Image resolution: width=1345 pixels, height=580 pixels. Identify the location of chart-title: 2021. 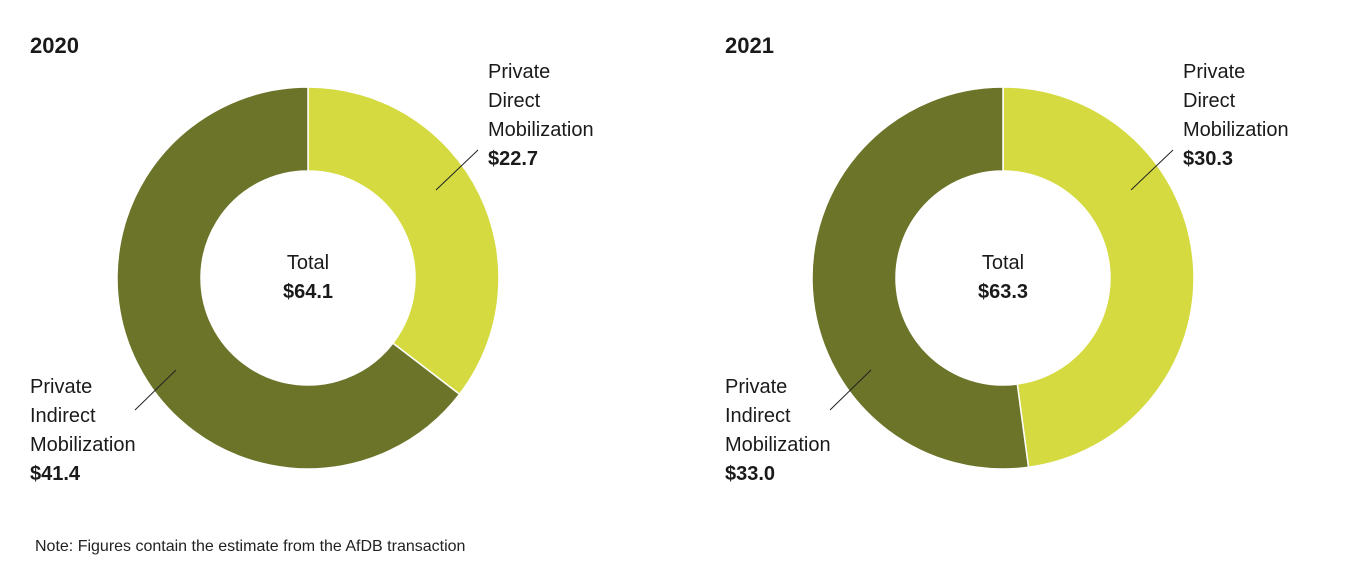
(749, 45).